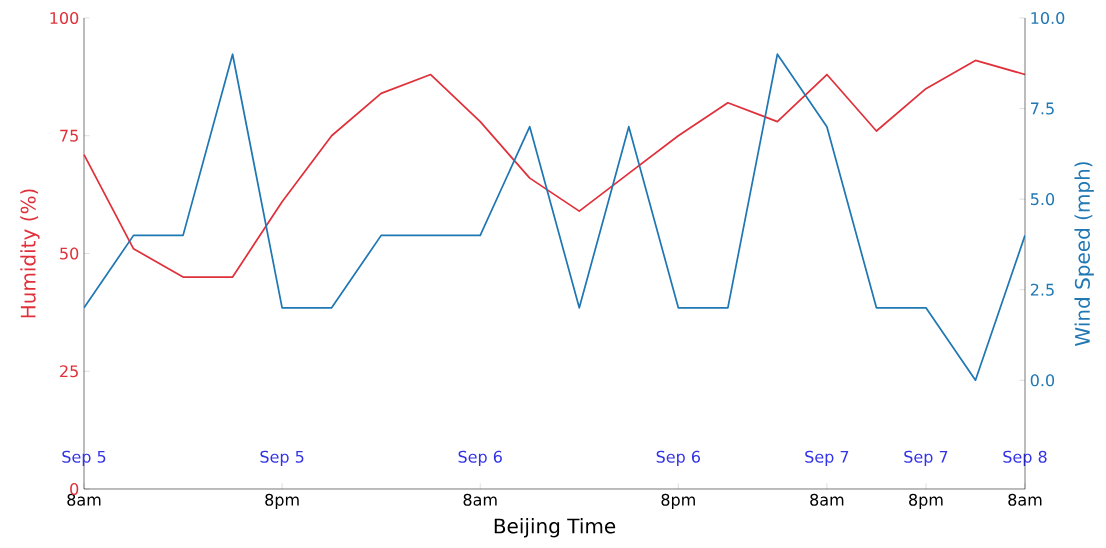  I want to click on y2-axis-title: Wind Speed (mph), so click(1084, 254).